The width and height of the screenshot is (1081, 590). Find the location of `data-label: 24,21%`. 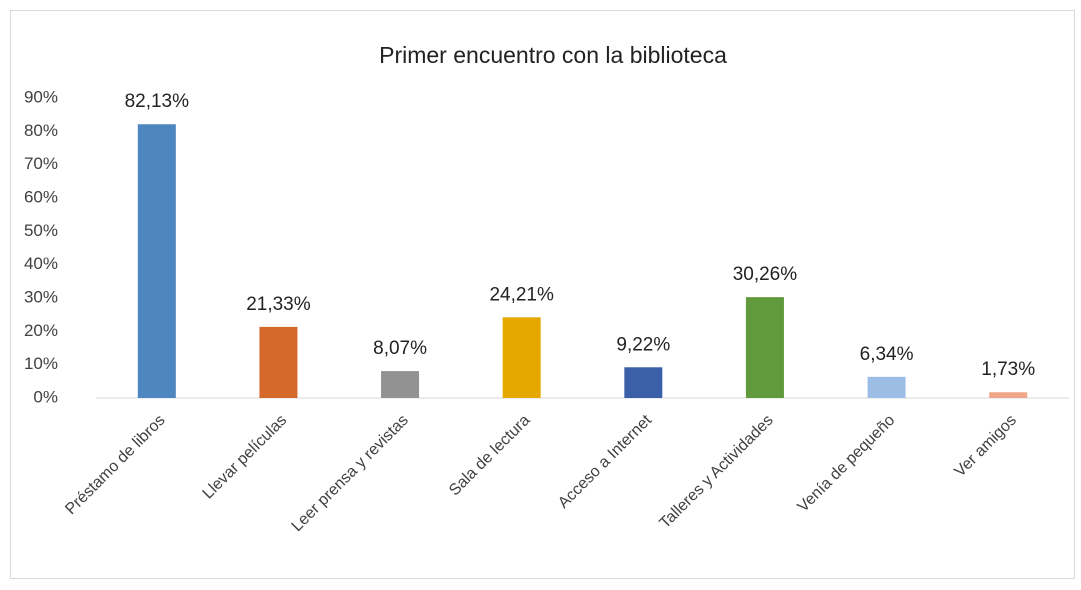

data-label: 24,21% is located at coordinates (521, 294).